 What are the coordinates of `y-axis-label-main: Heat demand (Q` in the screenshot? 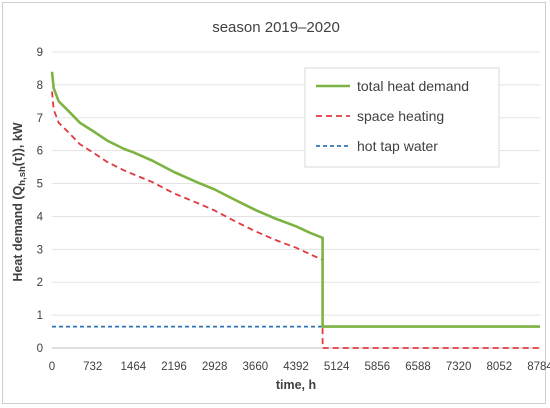 It's located at (18, 233).